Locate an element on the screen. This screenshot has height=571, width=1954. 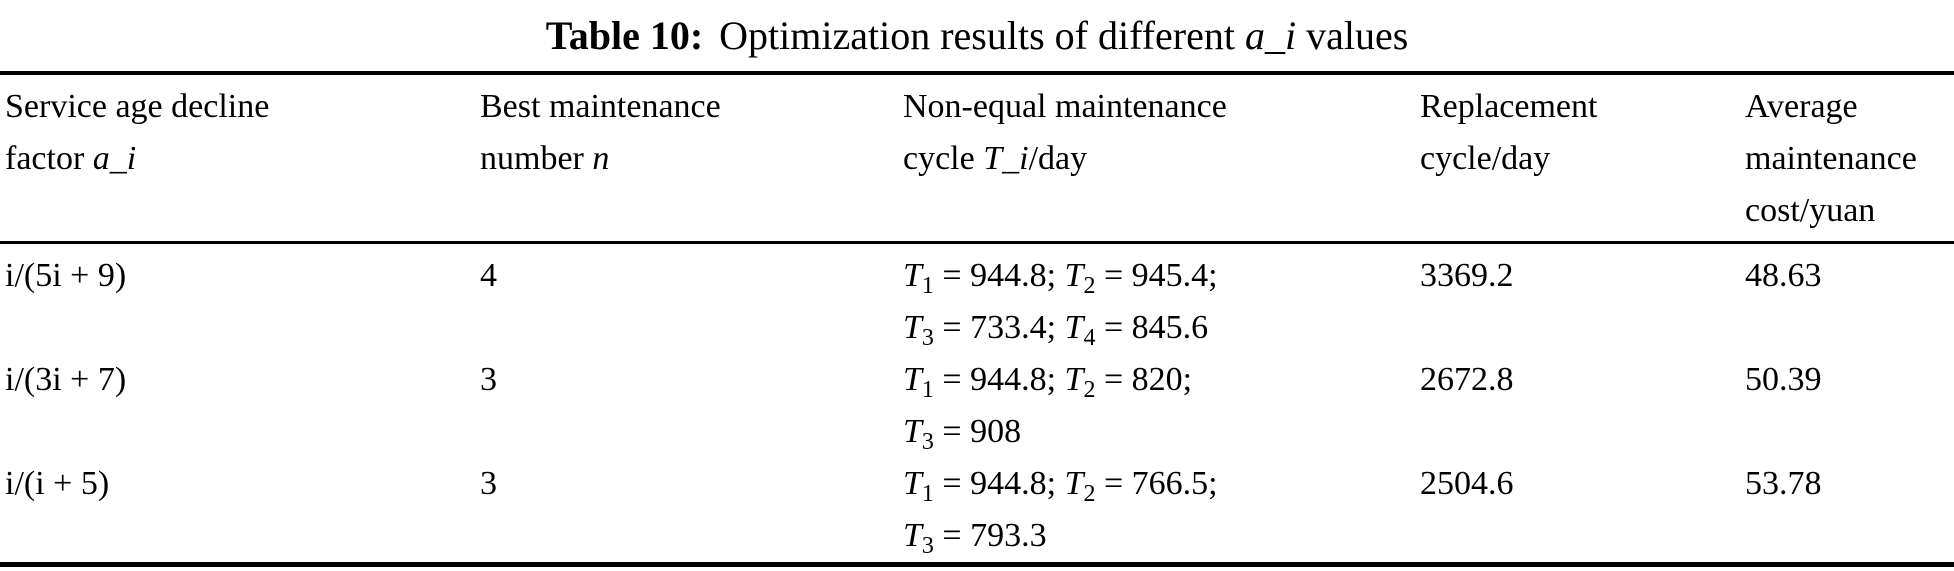
column-header-cycle: Non-equal maintenance cycle T_i/day is located at coordinates (1065, 132).